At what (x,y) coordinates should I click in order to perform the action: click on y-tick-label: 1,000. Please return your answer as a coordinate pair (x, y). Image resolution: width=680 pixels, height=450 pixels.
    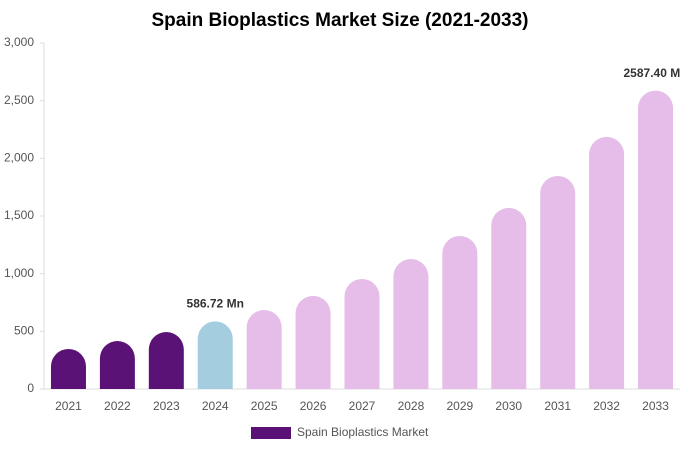
    Looking at the image, I should click on (19, 273).